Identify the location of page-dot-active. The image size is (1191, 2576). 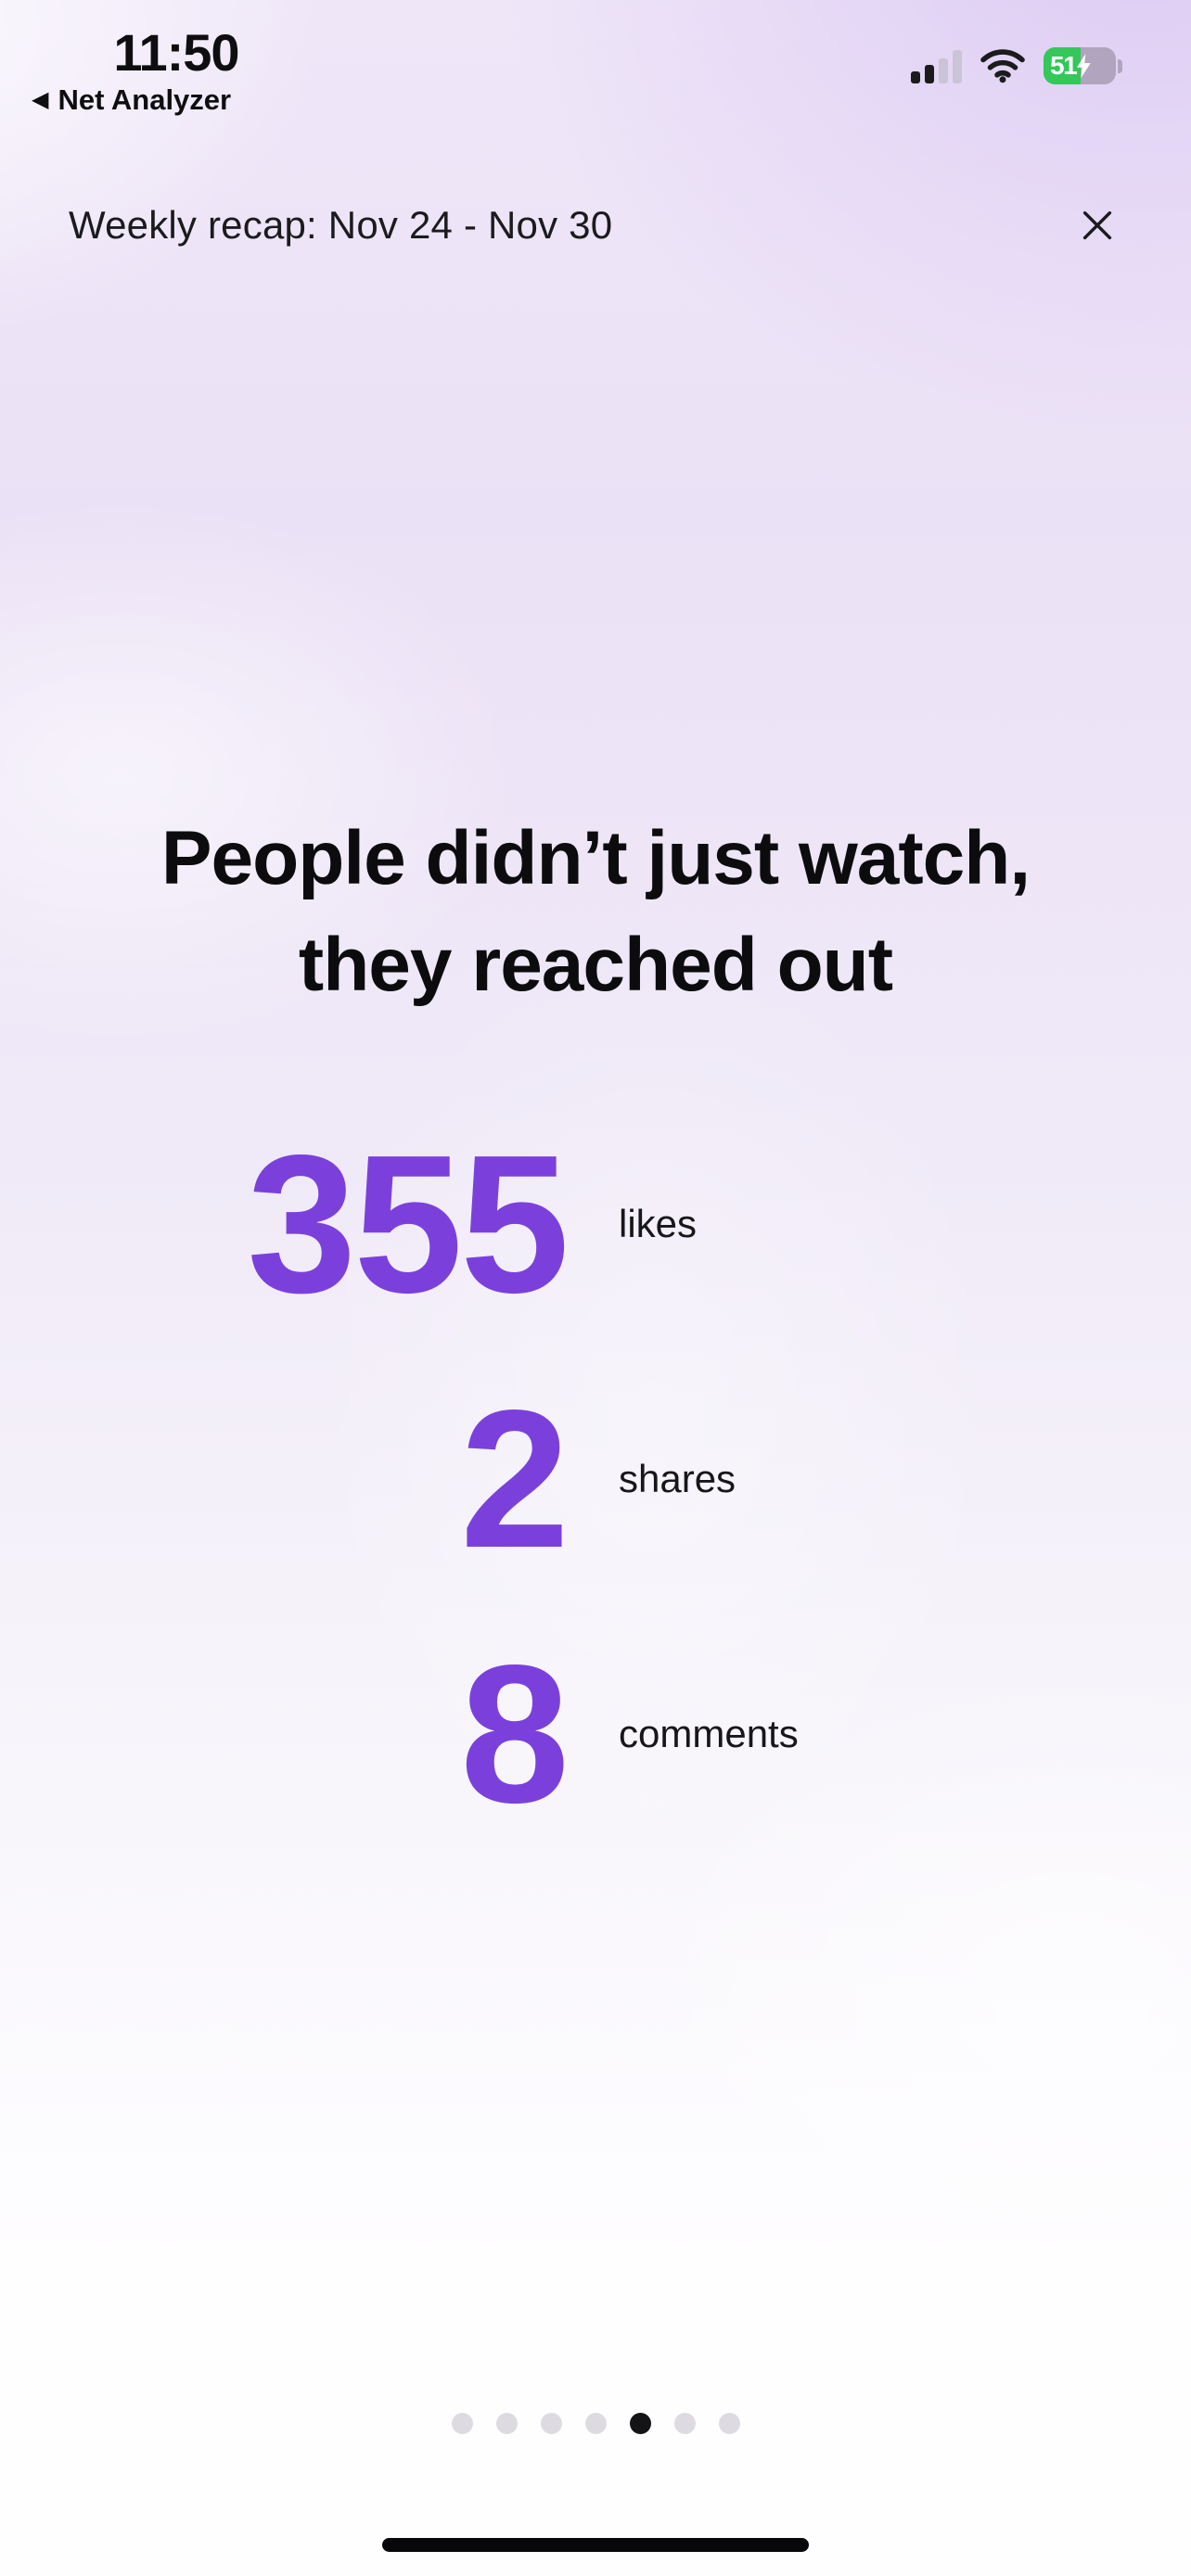
(640, 2423).